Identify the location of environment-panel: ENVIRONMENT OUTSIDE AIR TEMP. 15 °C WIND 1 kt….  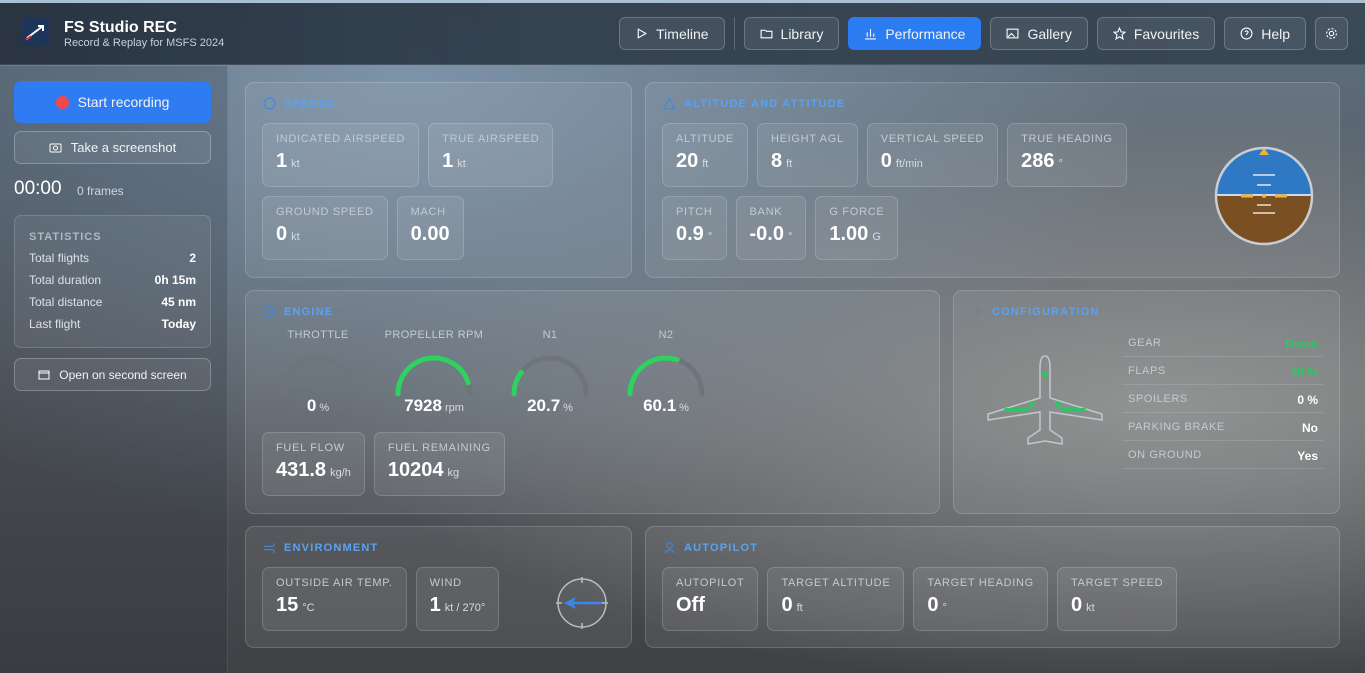
(438, 587).